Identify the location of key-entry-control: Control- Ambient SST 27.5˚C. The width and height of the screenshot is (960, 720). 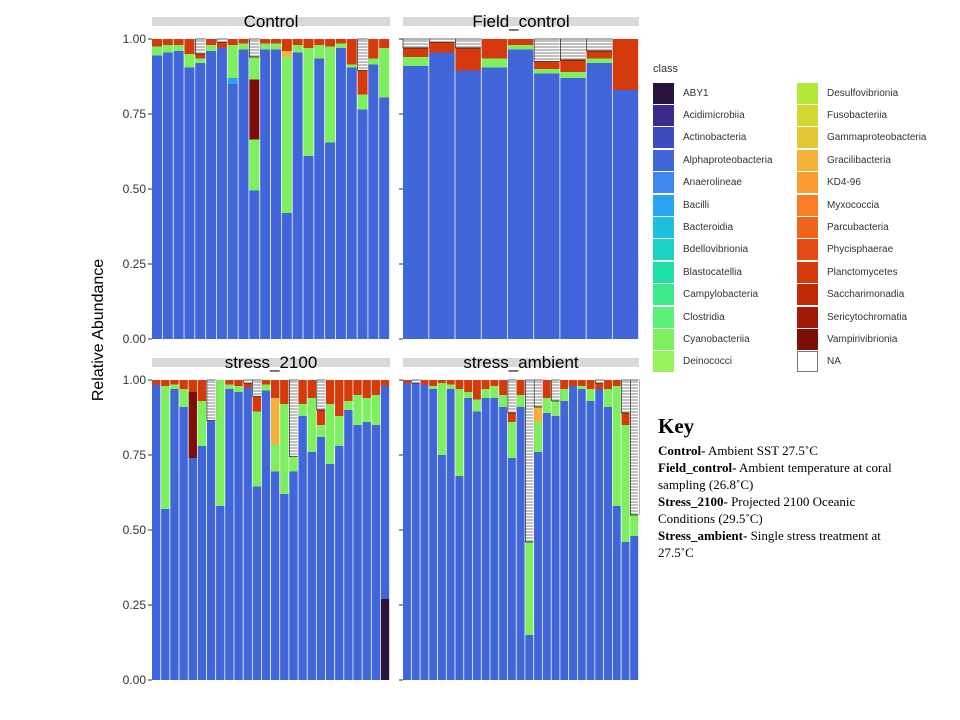
(778, 450).